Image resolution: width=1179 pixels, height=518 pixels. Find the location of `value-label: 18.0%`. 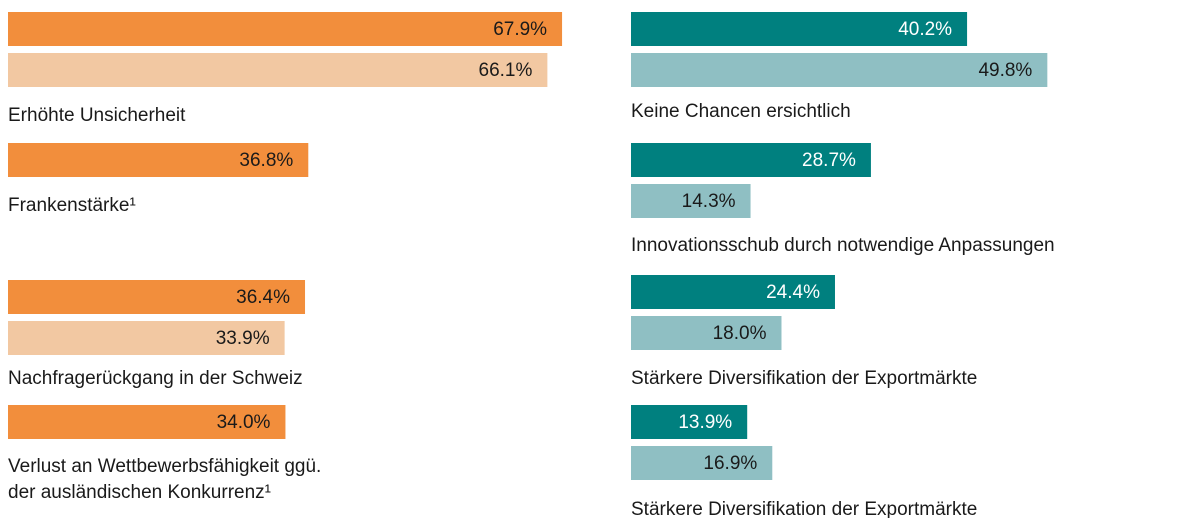

value-label: 18.0% is located at coordinates (740, 333).